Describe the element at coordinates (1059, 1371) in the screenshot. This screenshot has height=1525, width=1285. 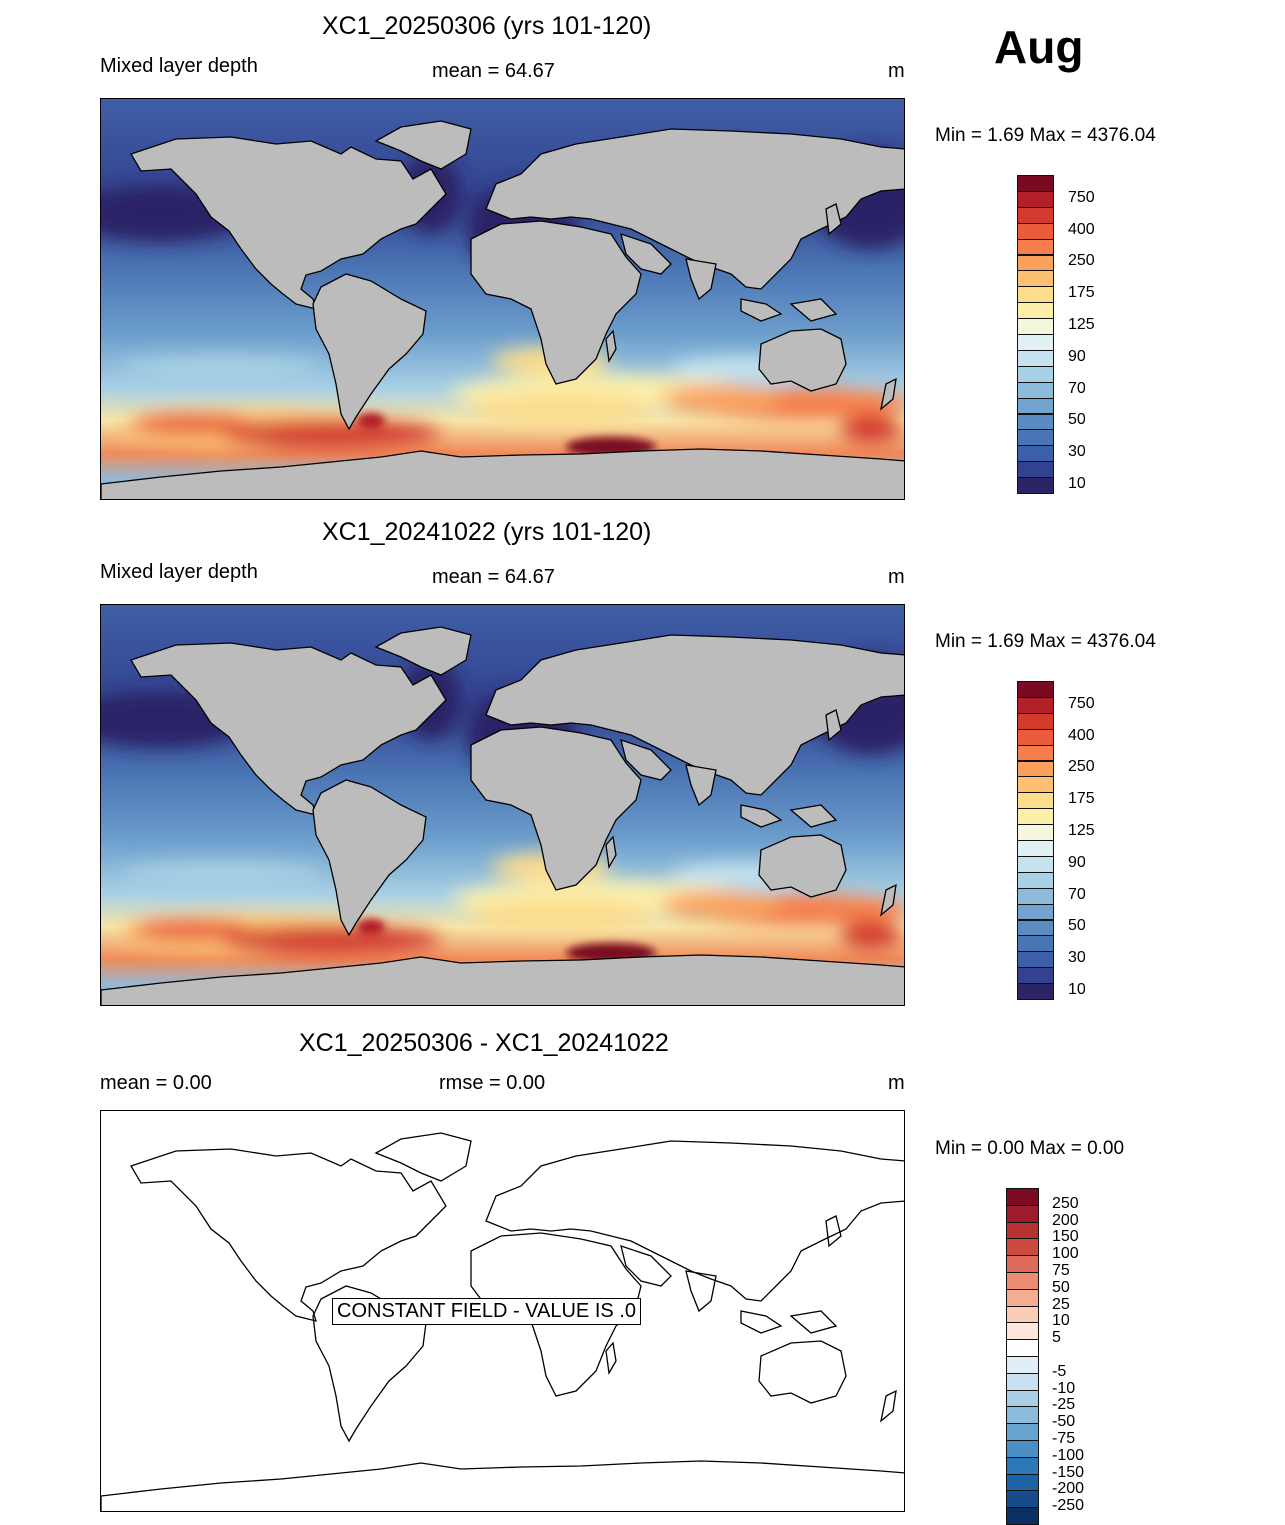
I see `colorbar-tick-label: -5` at that location.